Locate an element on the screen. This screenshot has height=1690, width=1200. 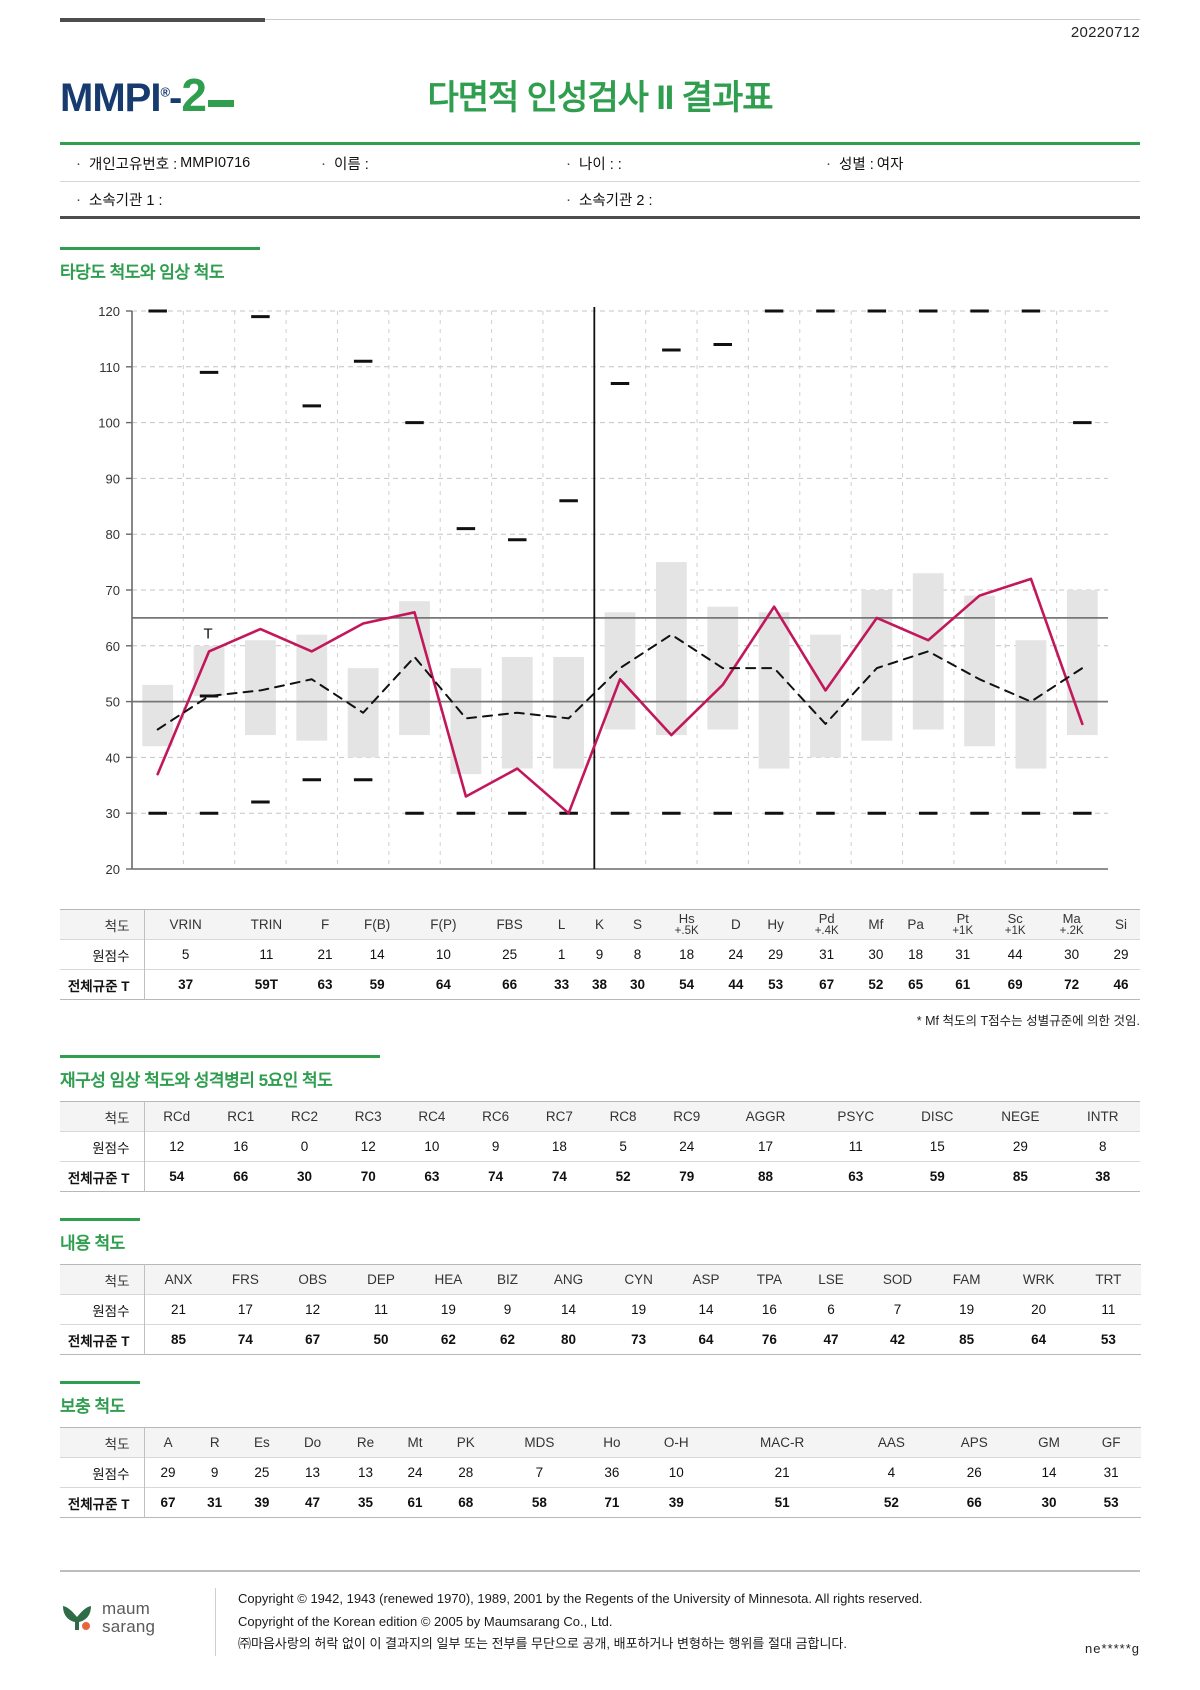
table-cell: SOD is located at coordinates (897, 1279).